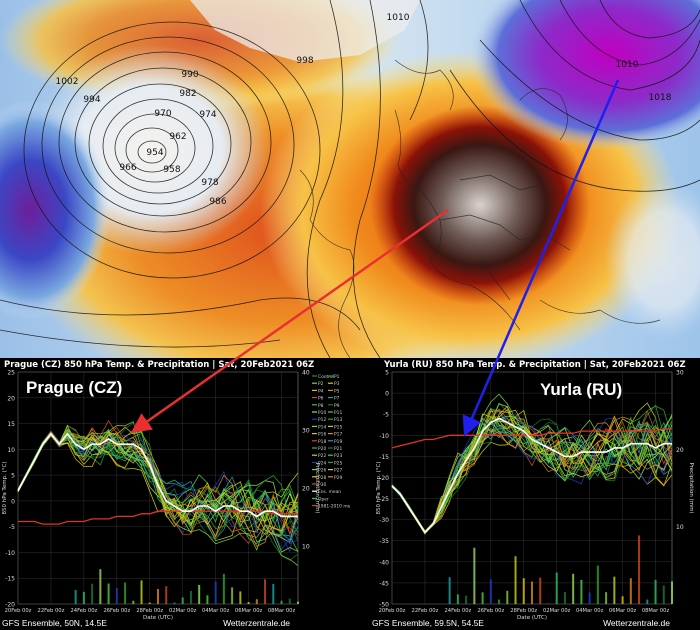 The height and width of the screenshot is (630, 700). What do you see at coordinates (326, 377) in the screenshot?
I see `legend-label: Control` at bounding box center [326, 377].